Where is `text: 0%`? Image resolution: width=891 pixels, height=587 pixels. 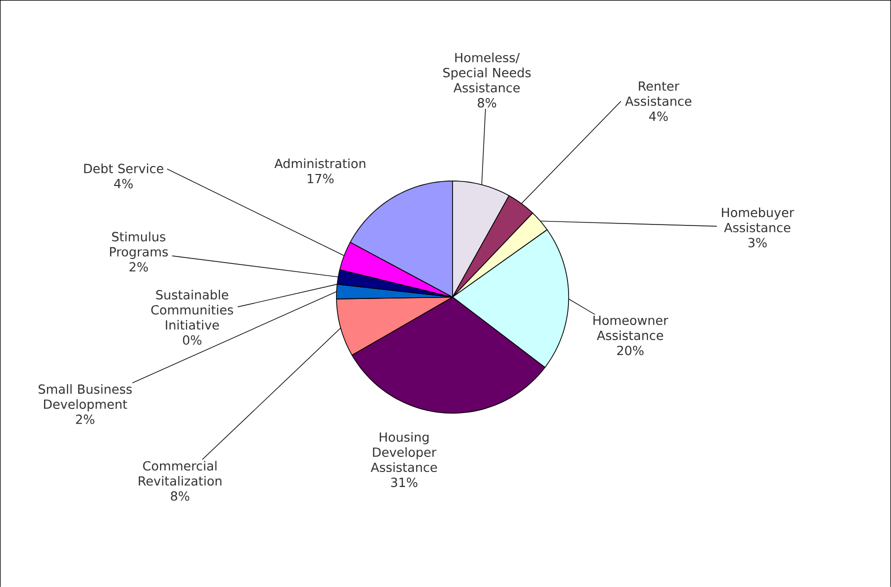 text: 0% is located at coordinates (192, 340).